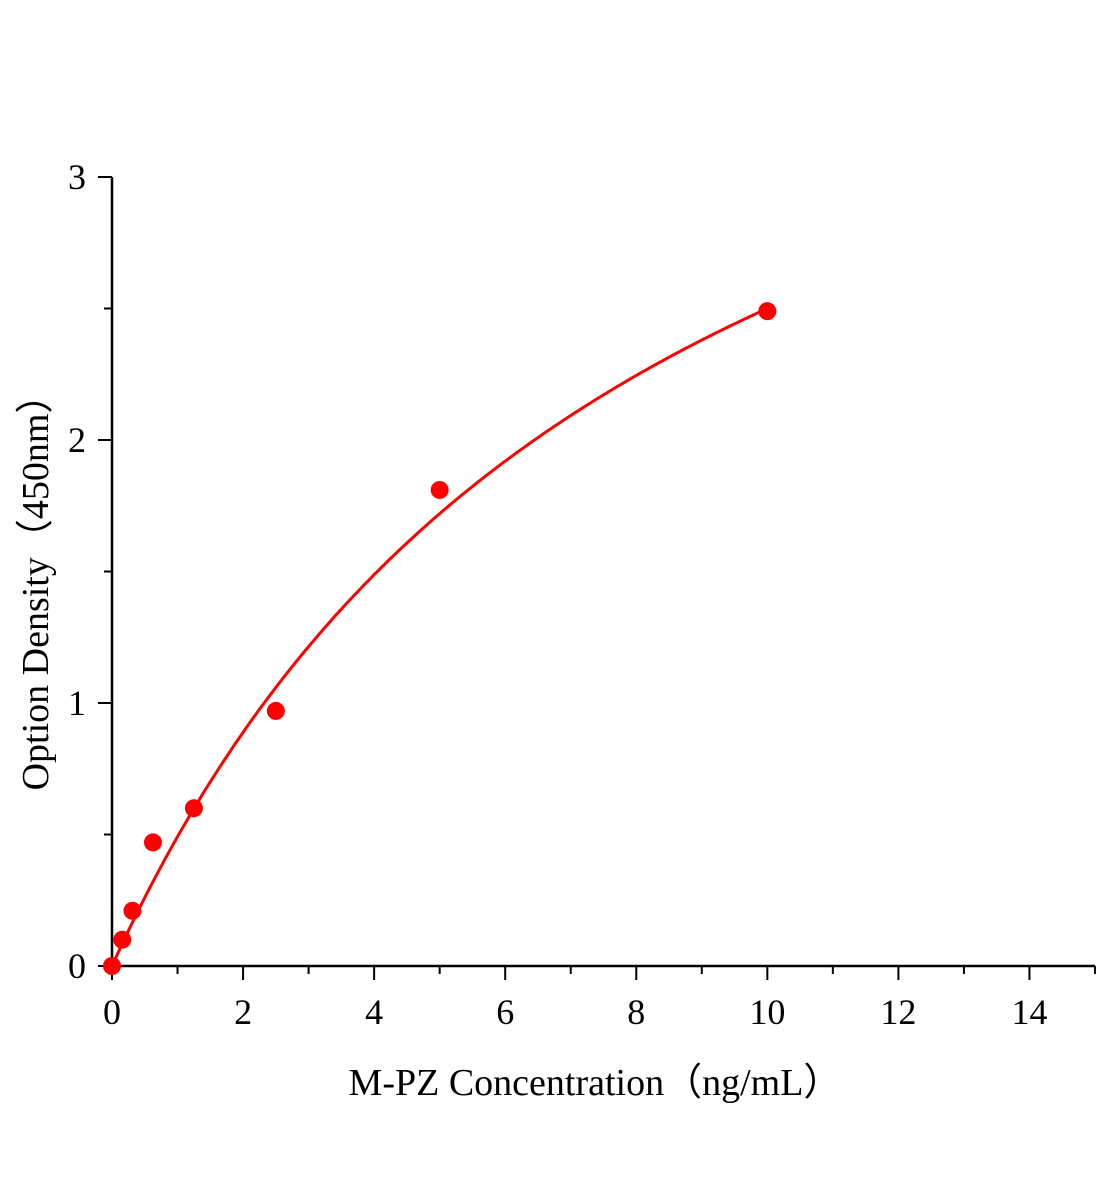 Image resolution: width=1104 pixels, height=1200 pixels. What do you see at coordinates (36, 583) in the screenshot?
I see `y-axis-title: Option Density（450nm）` at bounding box center [36, 583].